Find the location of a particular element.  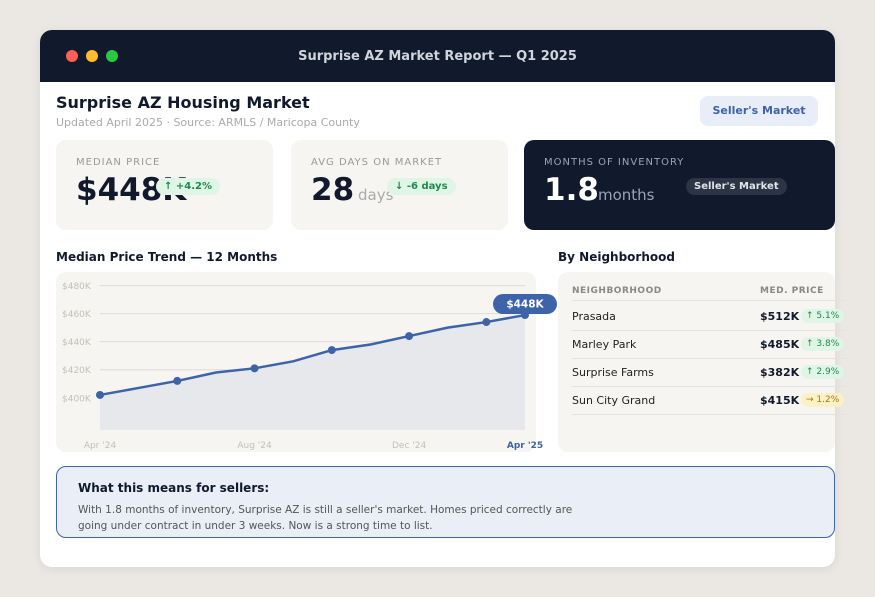

price-card: MEDIAN PRICE $448K ↑ +4.2% is located at coordinates (164, 185).